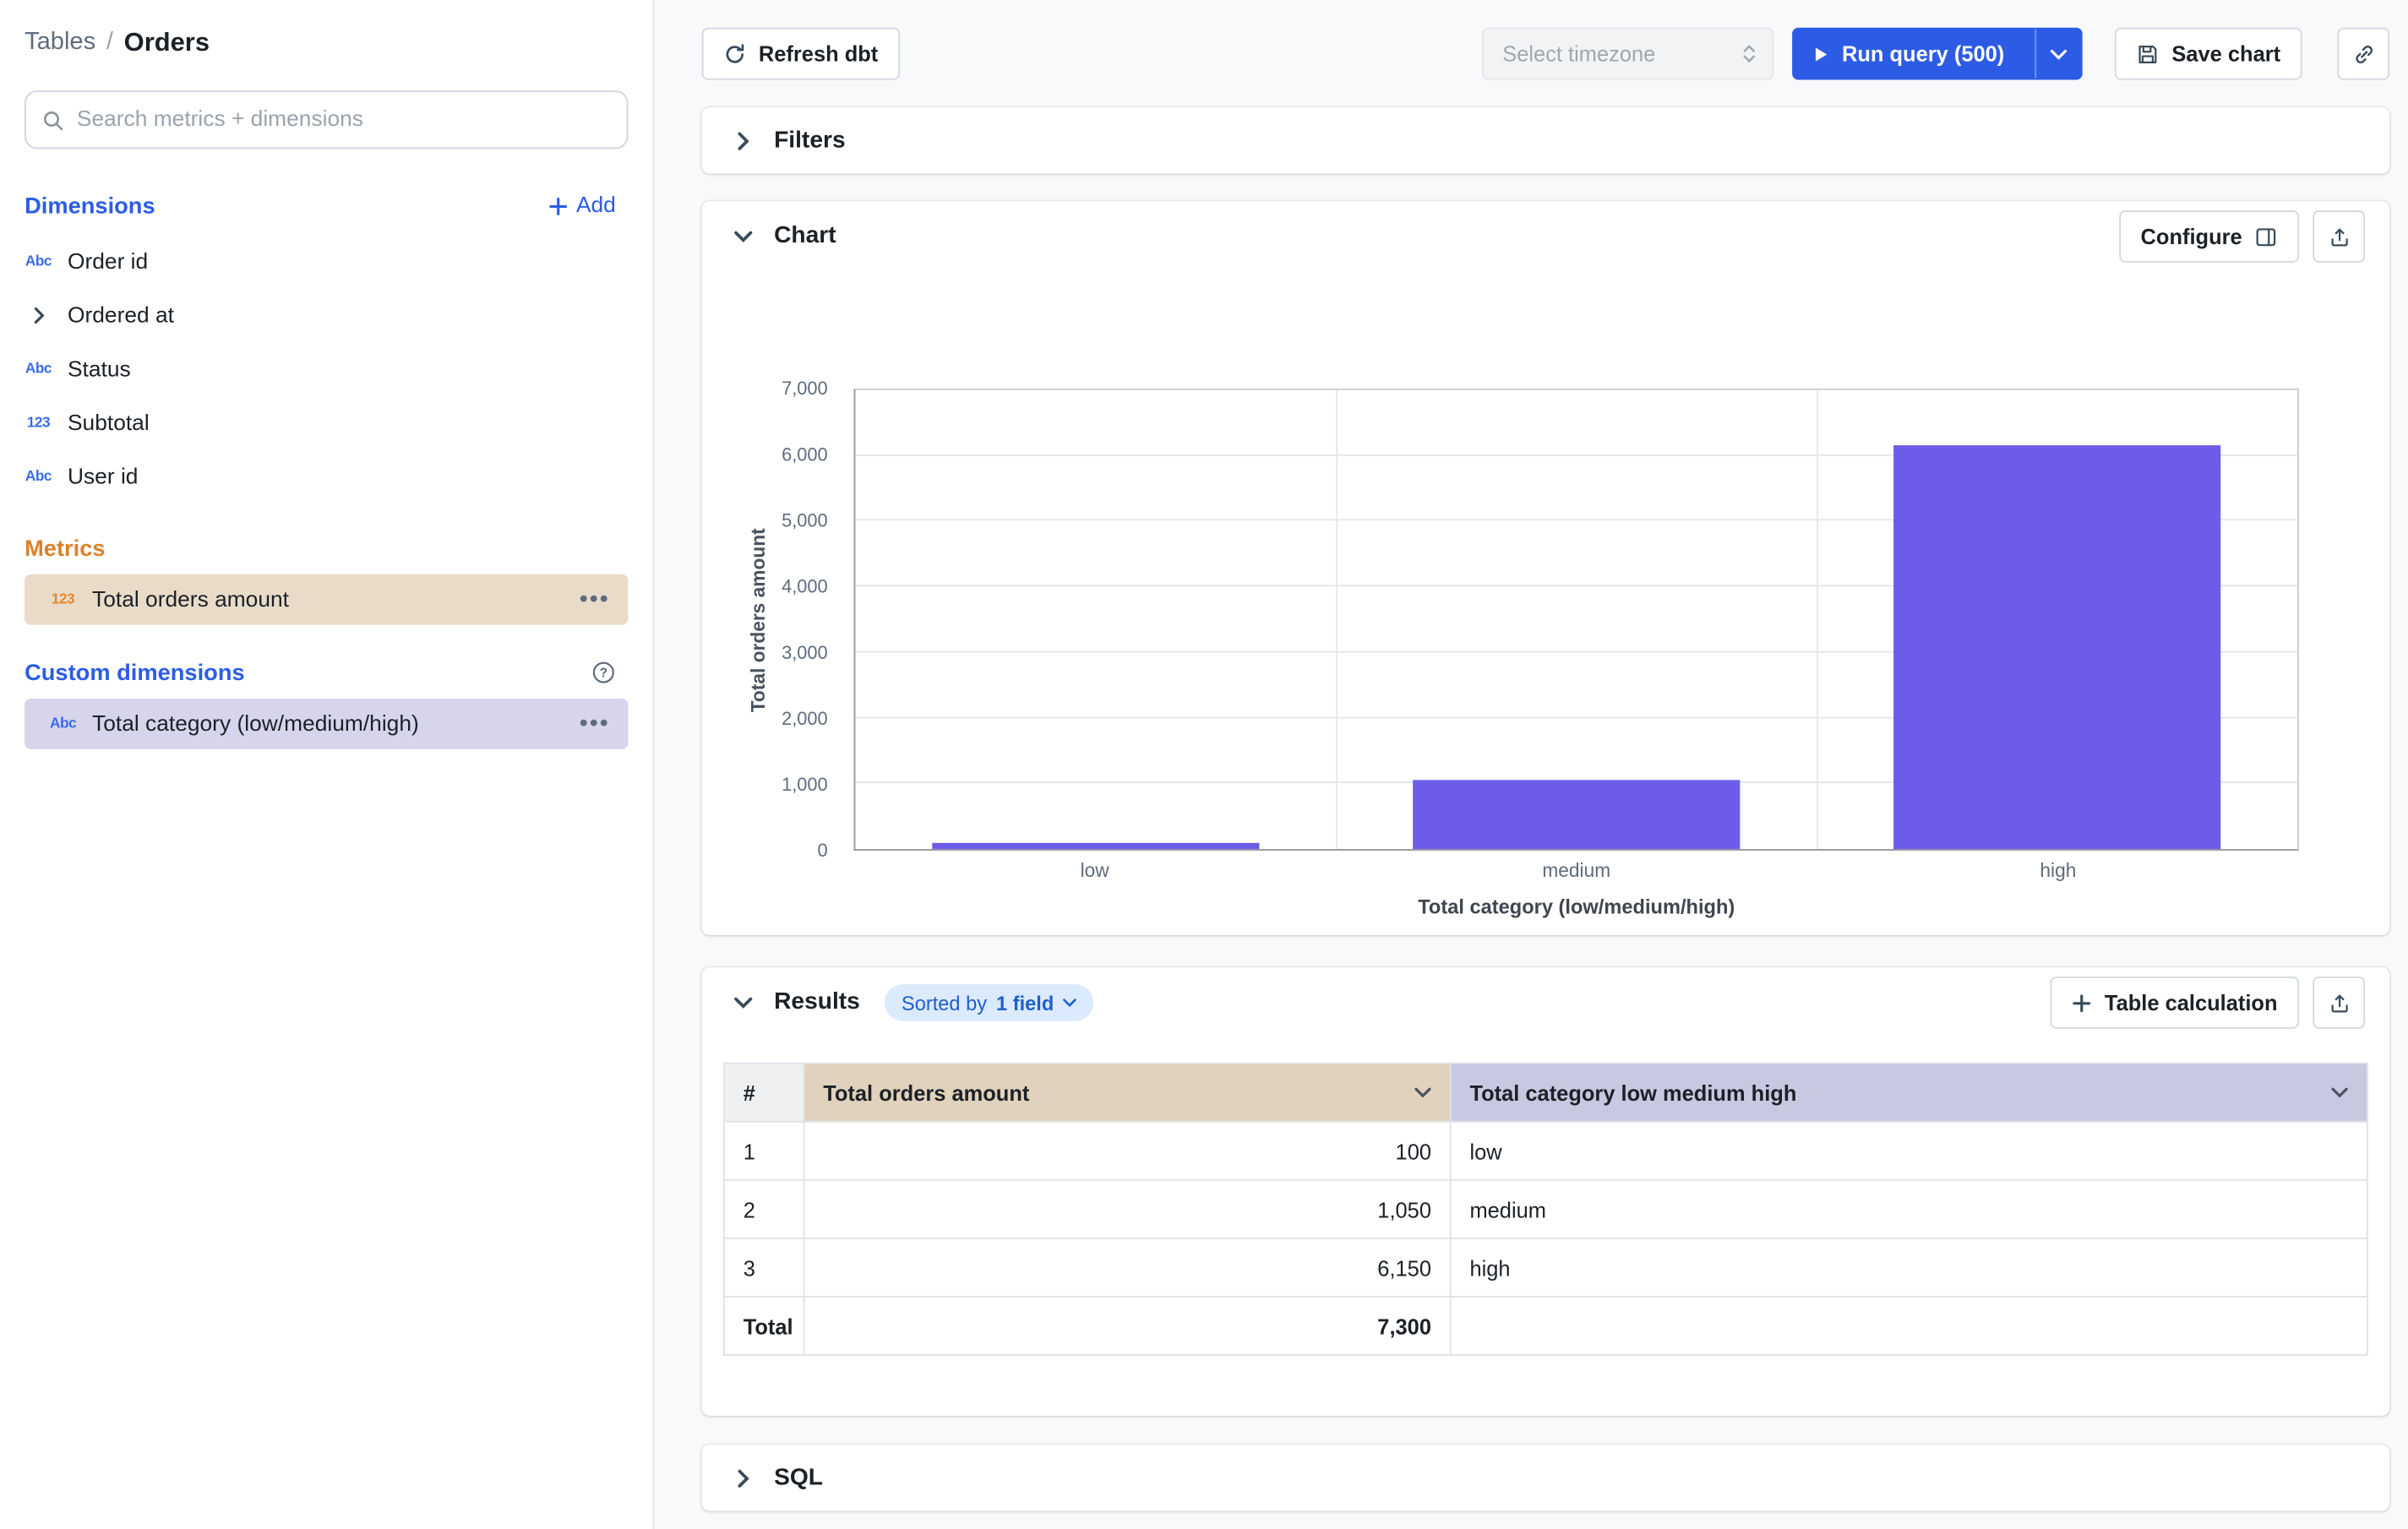  Describe the element at coordinates (314, 316) in the screenshot. I see `sidebar-item-ordered-at: Ordered at` at that location.